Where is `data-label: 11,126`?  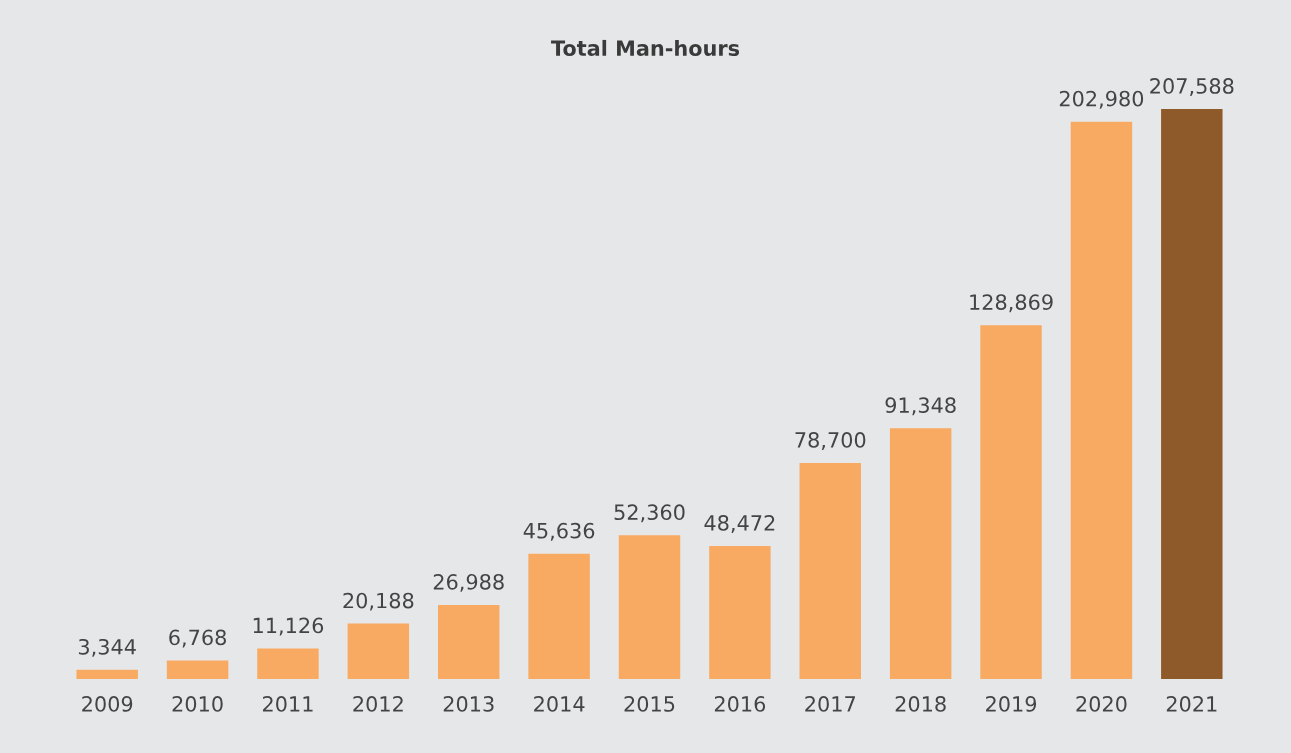 data-label: 11,126 is located at coordinates (288, 626).